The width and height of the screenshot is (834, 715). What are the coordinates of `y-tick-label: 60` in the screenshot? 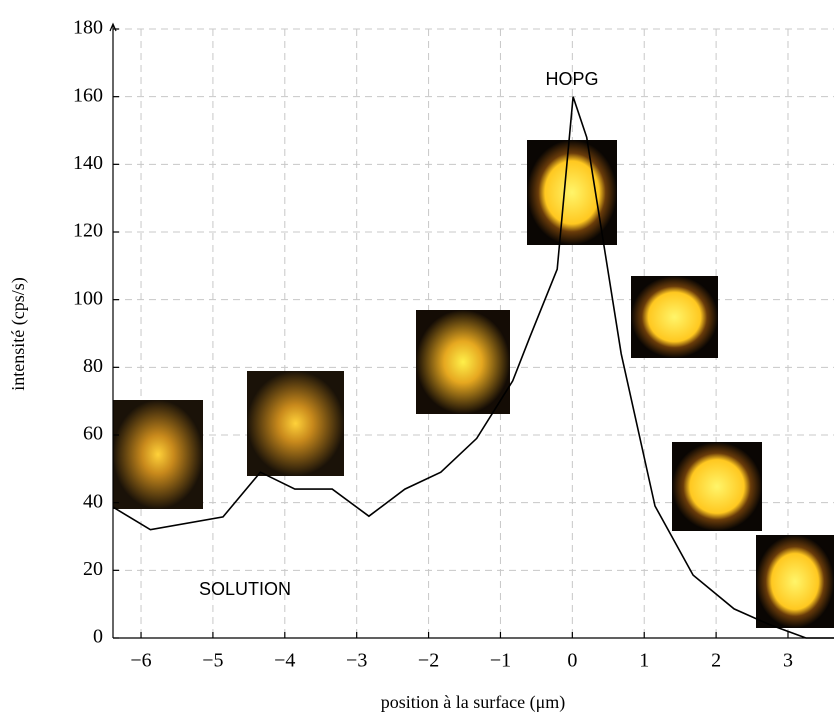 It's located at (93, 434).